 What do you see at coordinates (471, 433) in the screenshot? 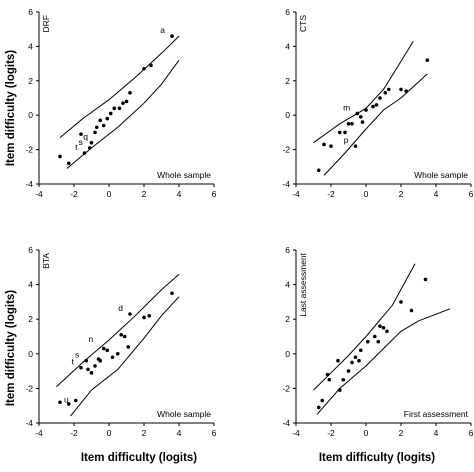
I see `x-tick-label: 6` at bounding box center [471, 433].